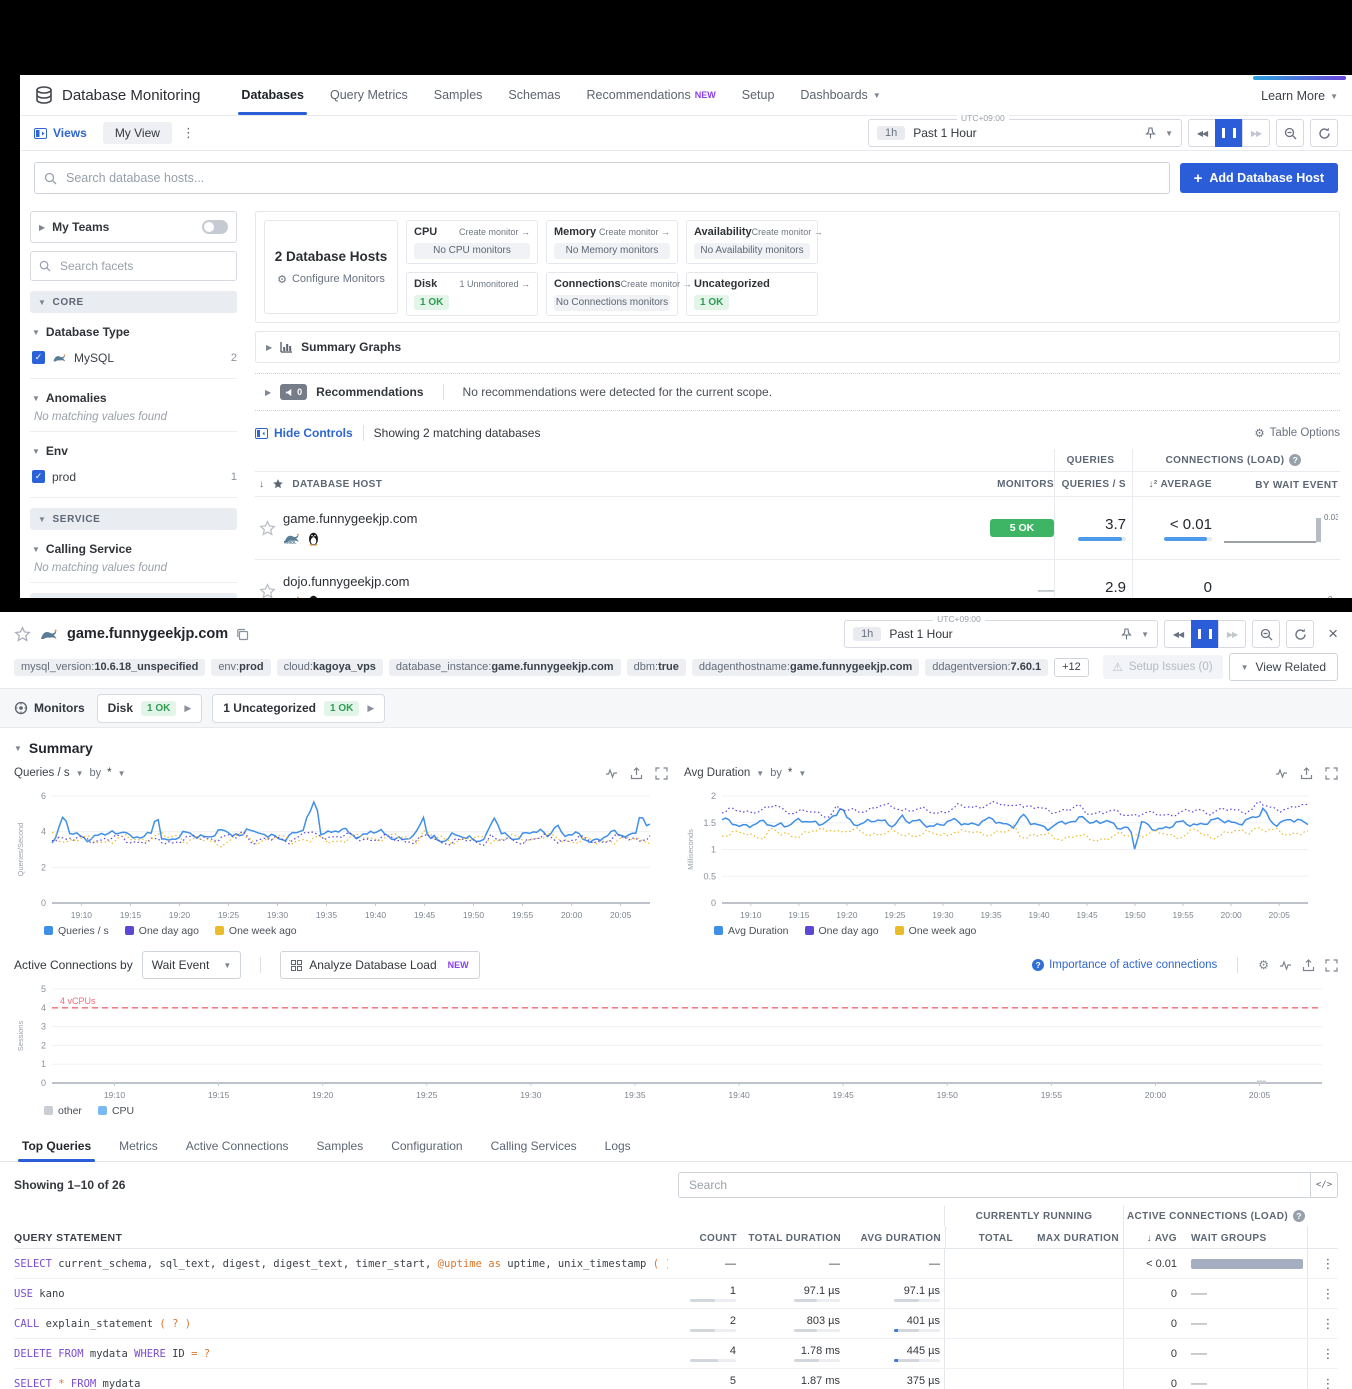 The width and height of the screenshot is (1352, 1389). What do you see at coordinates (60, 133) in the screenshot?
I see `views-button: Views` at bounding box center [60, 133].